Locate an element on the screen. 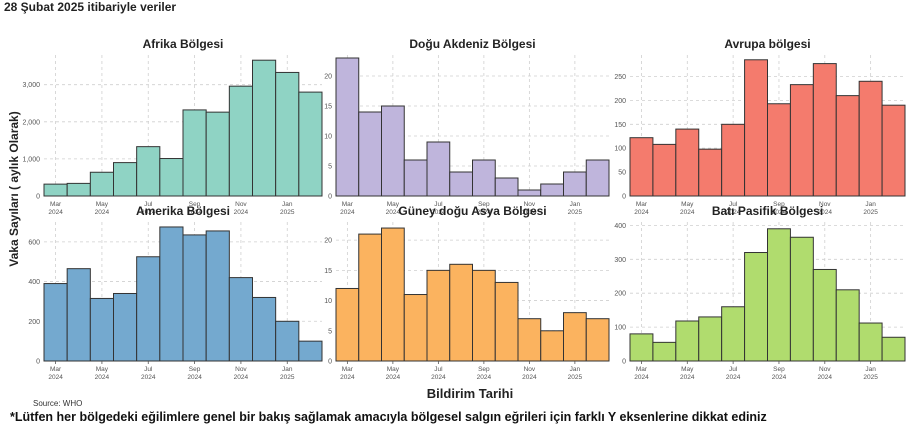 The image size is (916, 429). y-tick-label: 1,000 is located at coordinates (31, 159).